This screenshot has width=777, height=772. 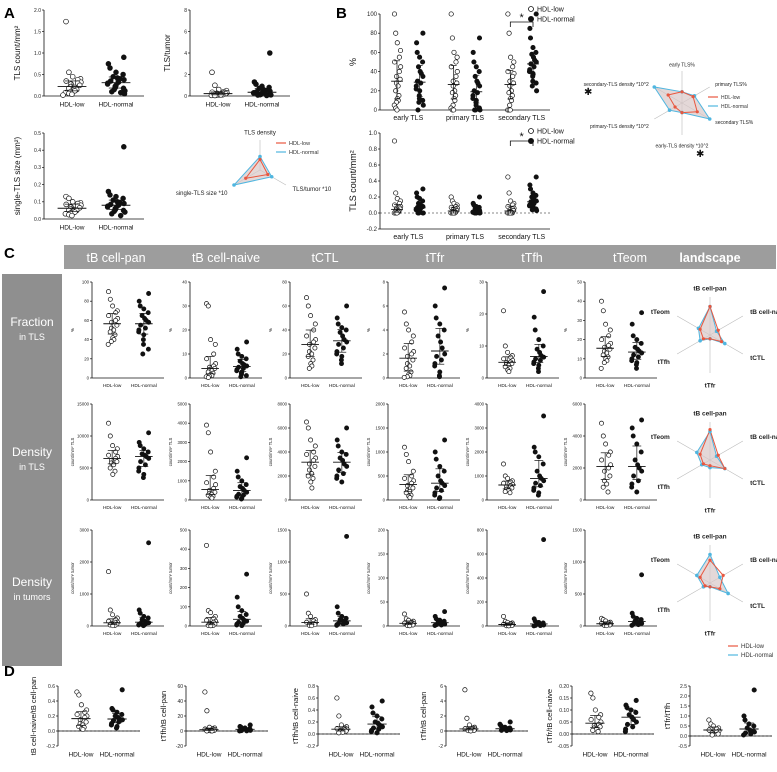 What do you see at coordinates (423, 716) in the screenshot?
I see `y-axis-label: tTfr/tB cell-pan` at bounding box center [423, 716].